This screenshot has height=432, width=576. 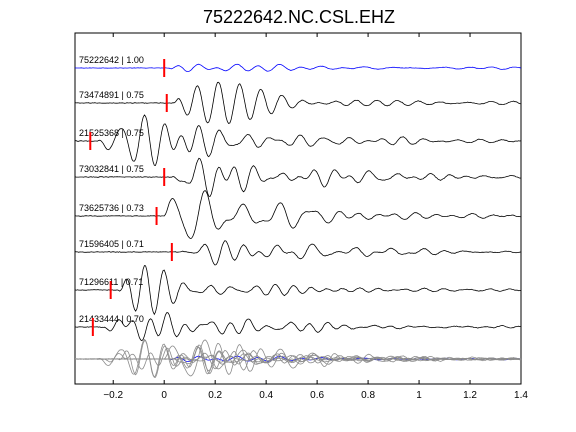 I want to click on x-tick-label: 0, so click(x=164, y=395).